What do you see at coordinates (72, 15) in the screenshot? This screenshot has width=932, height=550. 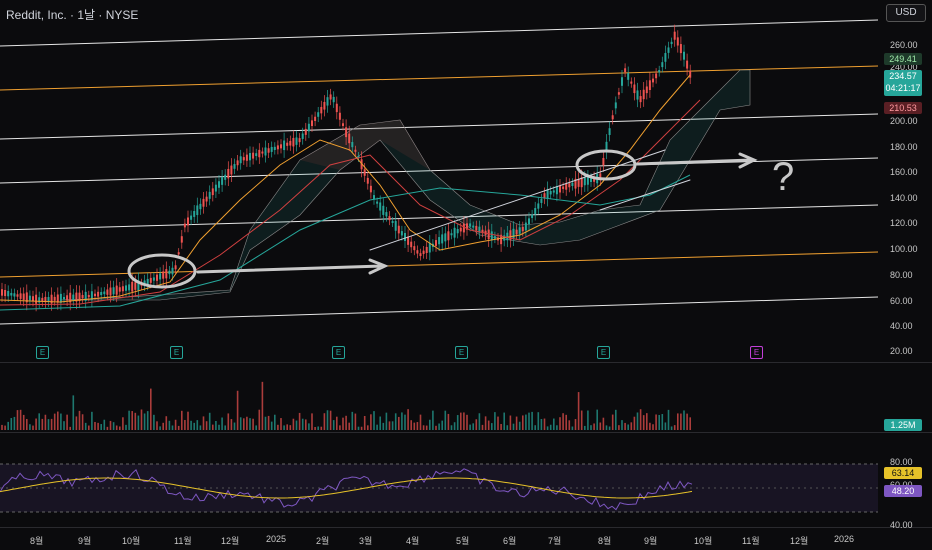 I see `symbol-title: Reddit, Inc. · 1날 · NYSE` at bounding box center [72, 15].